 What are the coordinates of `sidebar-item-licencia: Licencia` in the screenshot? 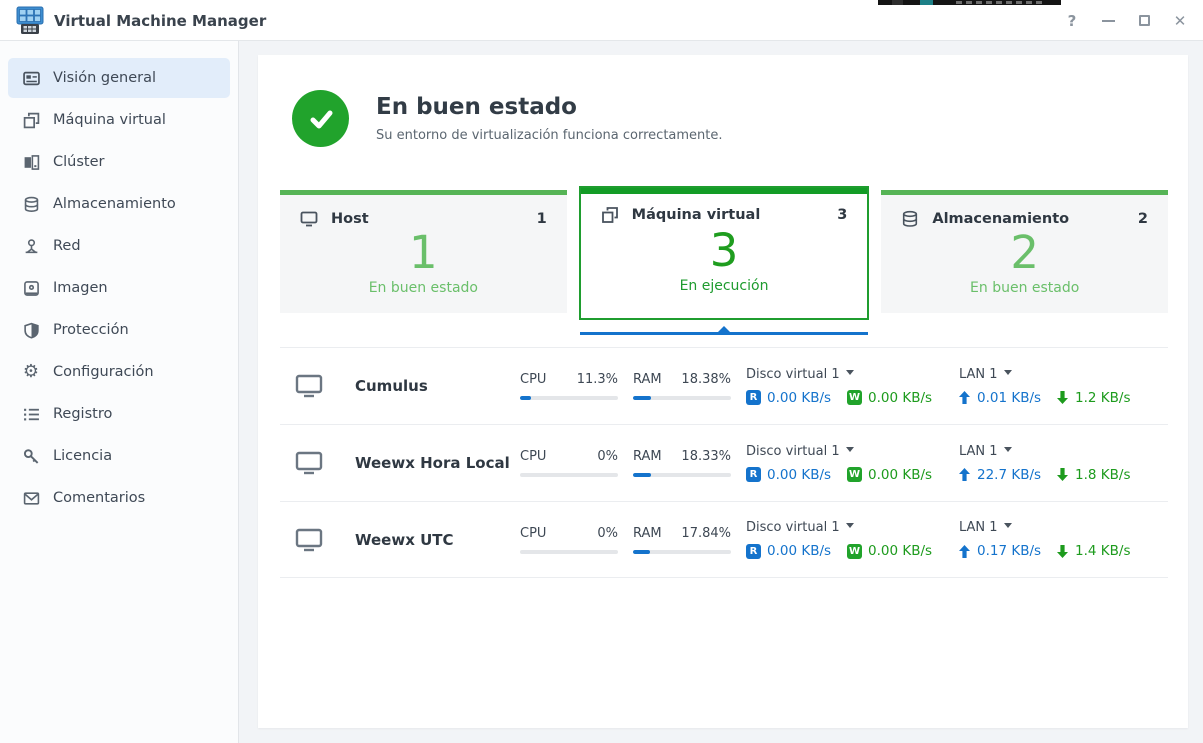 It's located at (119, 456).